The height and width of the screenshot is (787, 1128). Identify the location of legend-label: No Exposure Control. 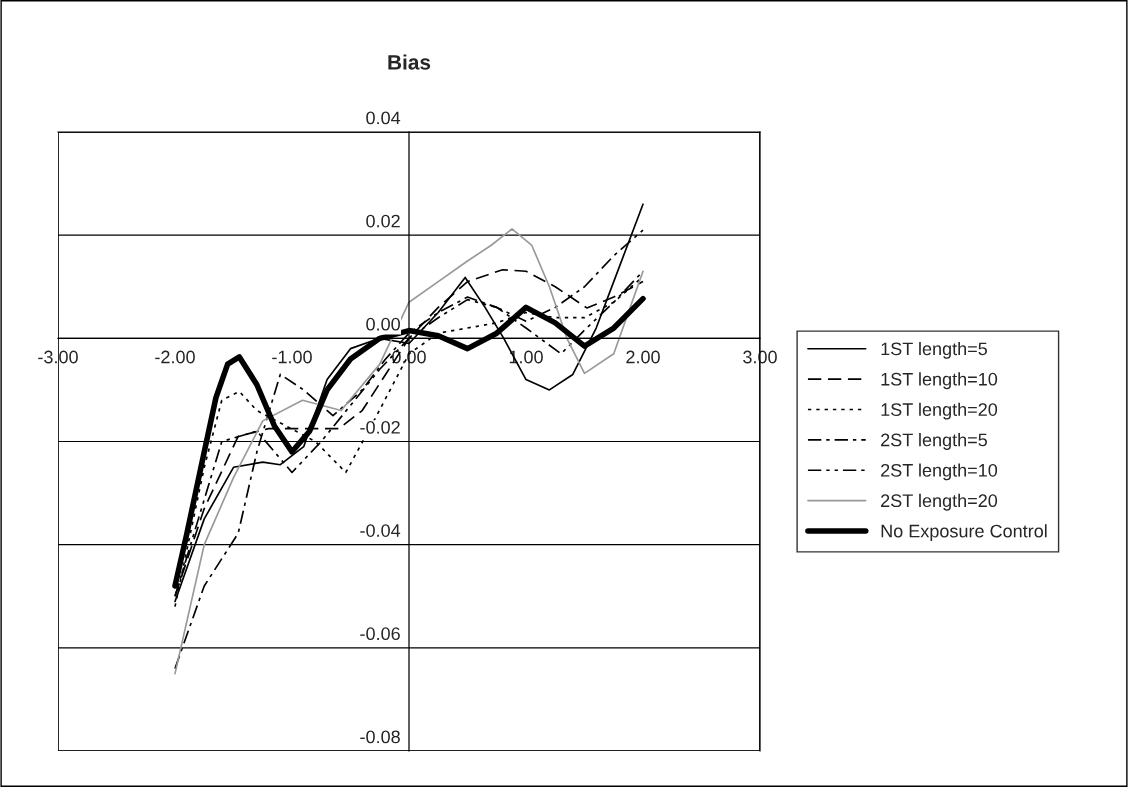
(964, 533).